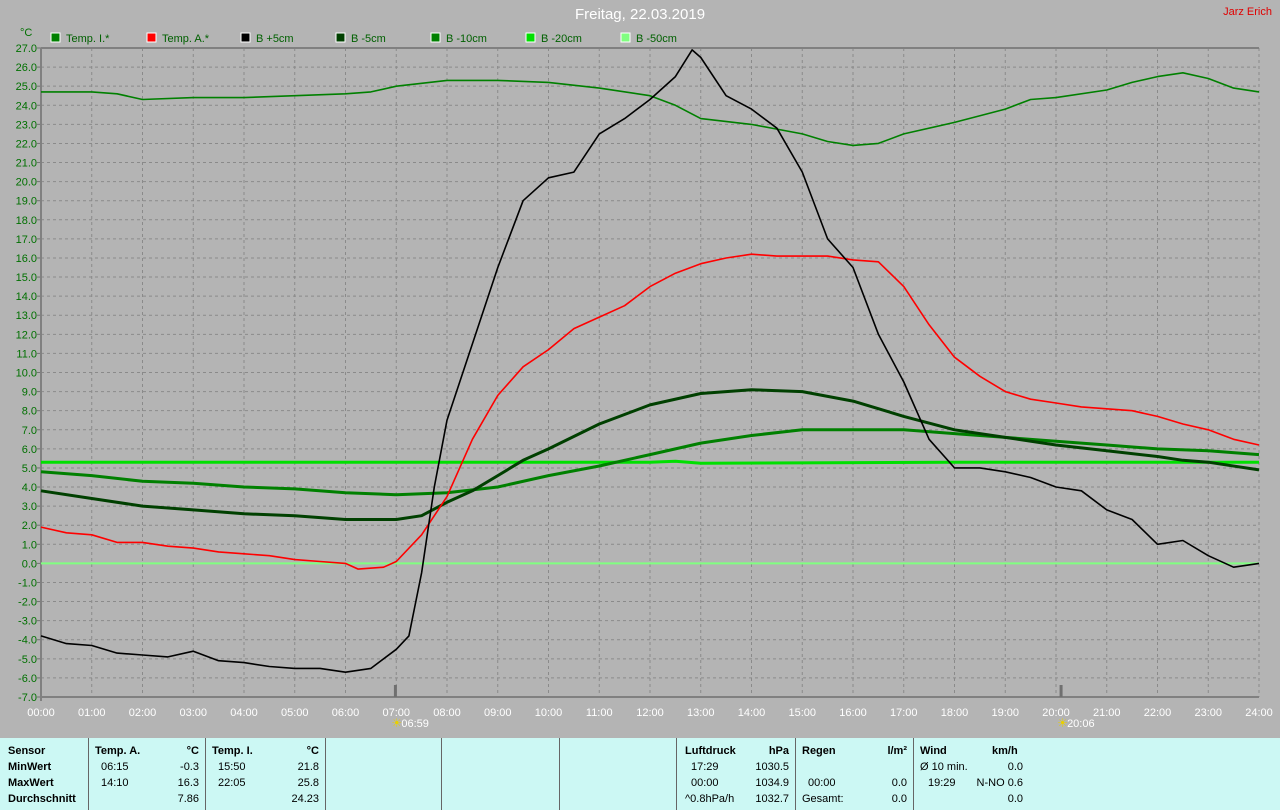 This screenshot has width=1280, height=810. What do you see at coordinates (308, 767) in the screenshot?
I see `temp-i-min: 21.8` at bounding box center [308, 767].